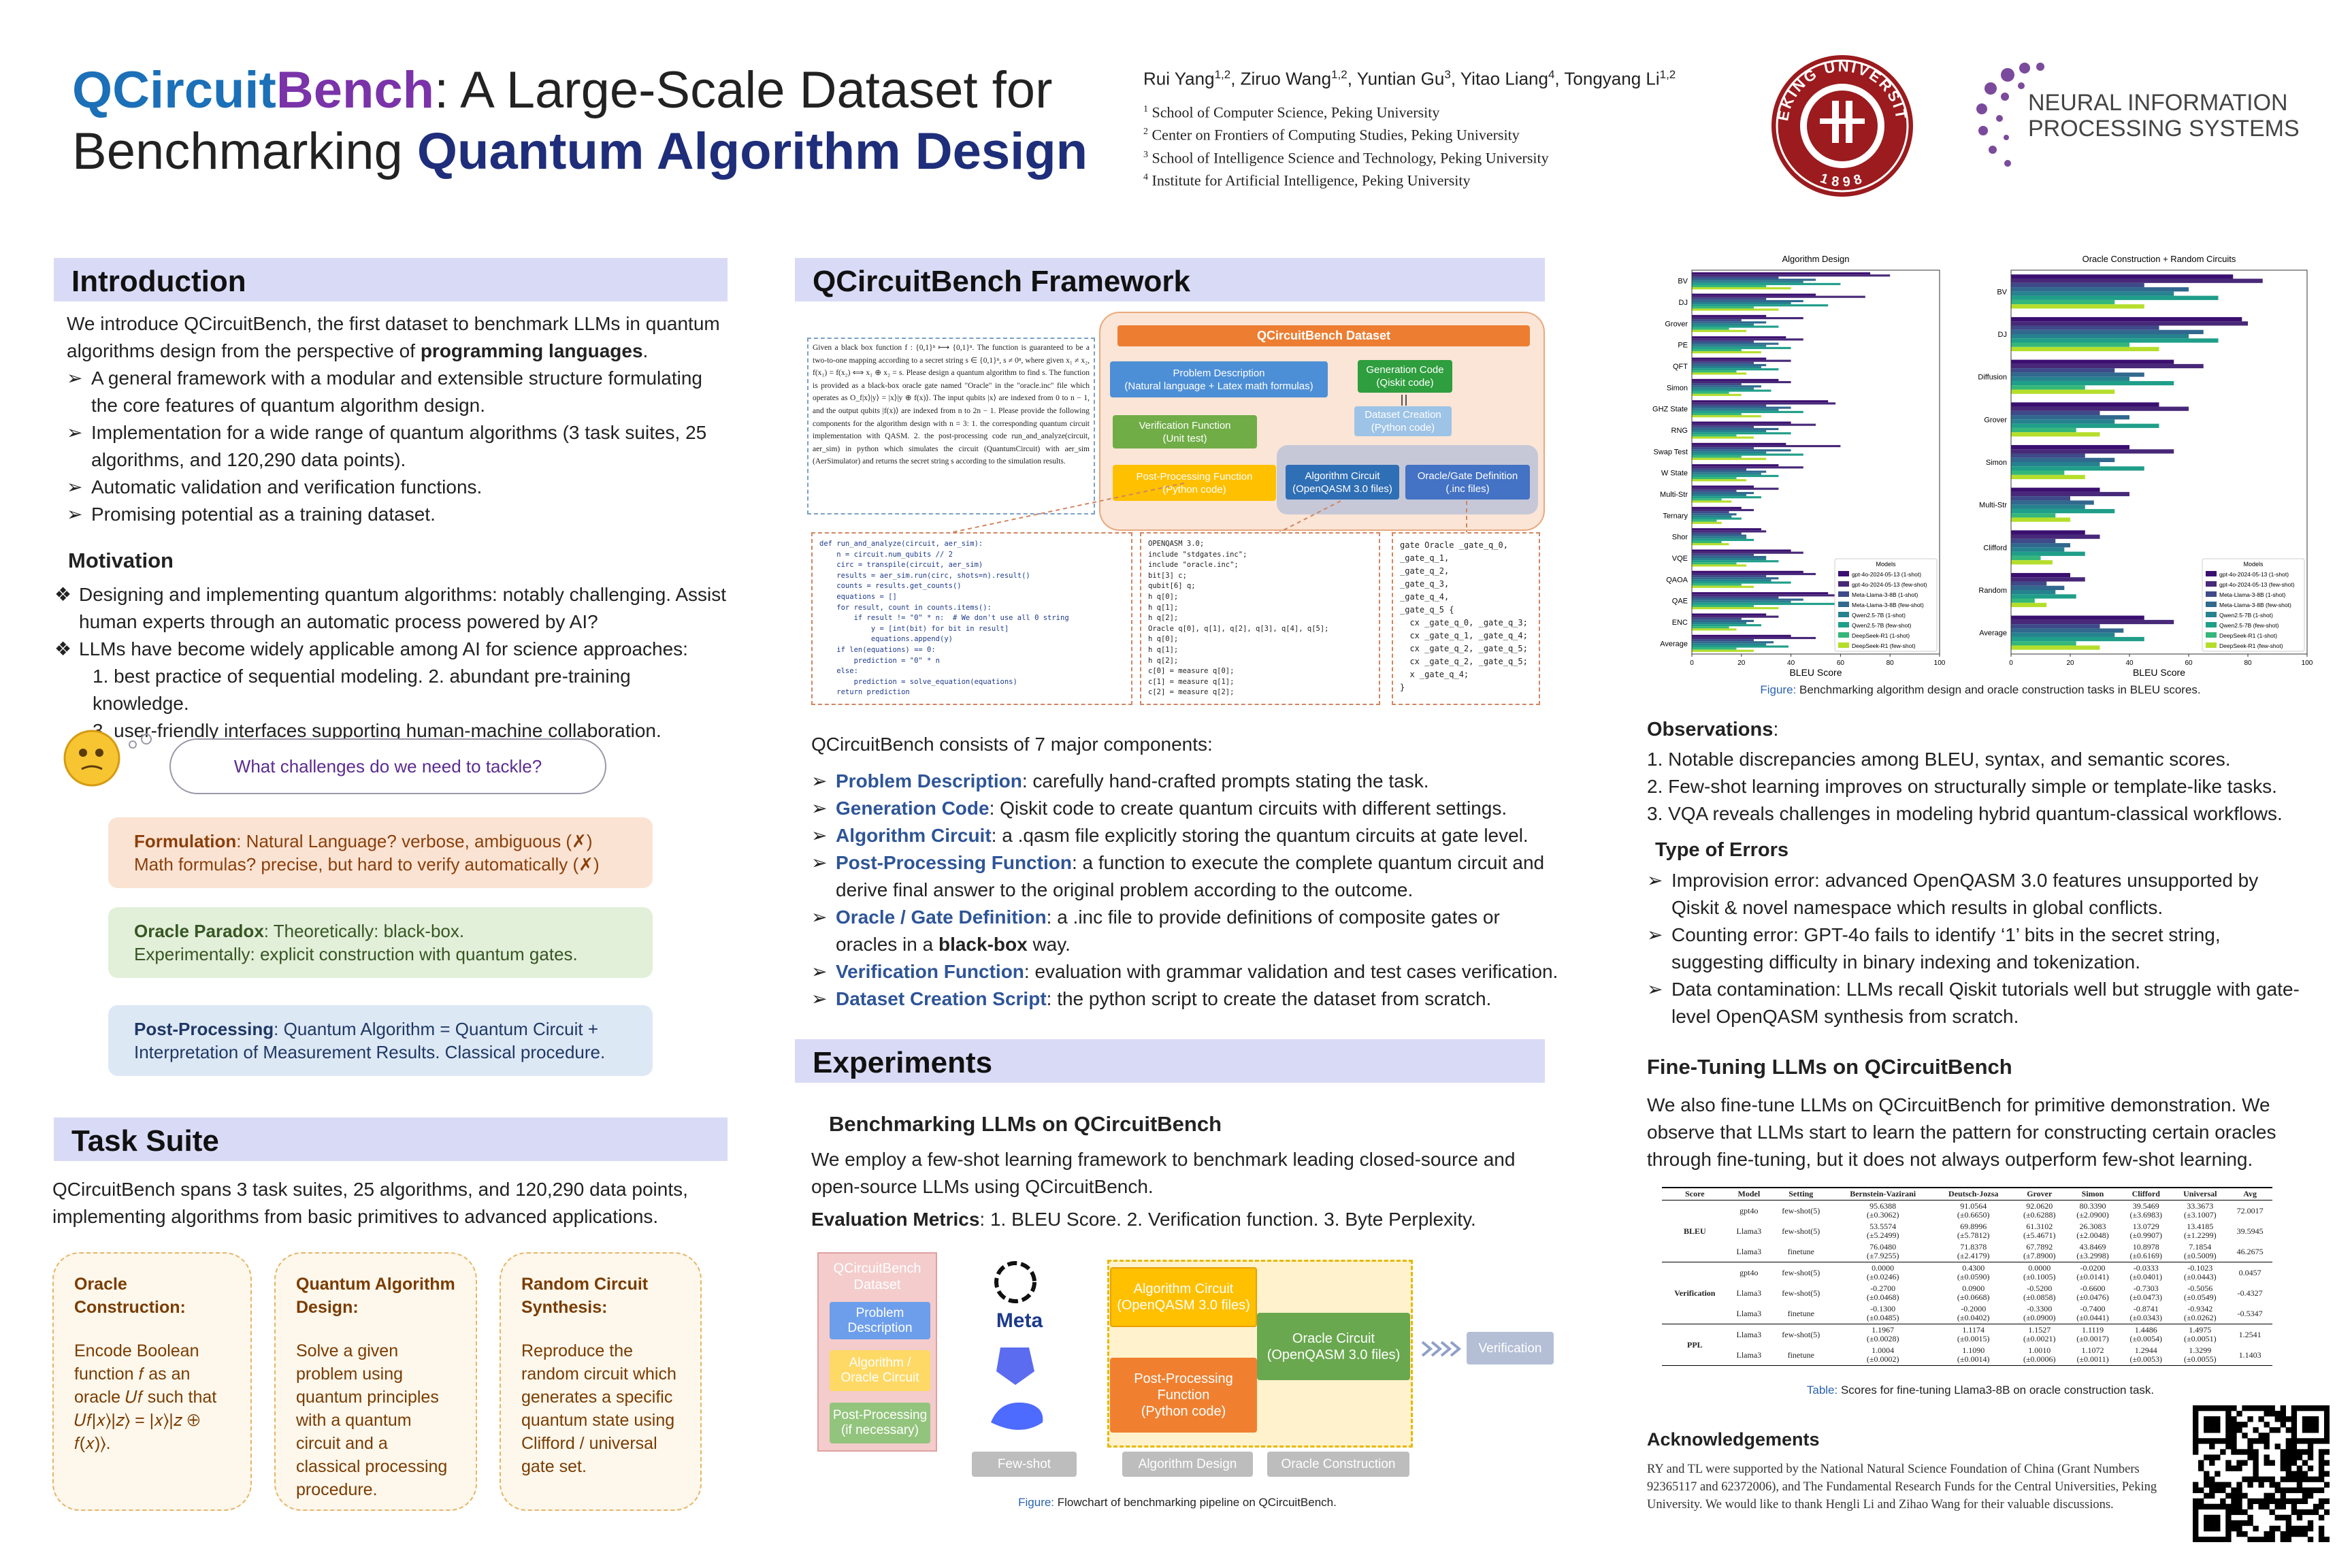 The width and height of the screenshot is (2352, 1568). I want to click on cell-std: (±0.0054), so click(2146, 1338).